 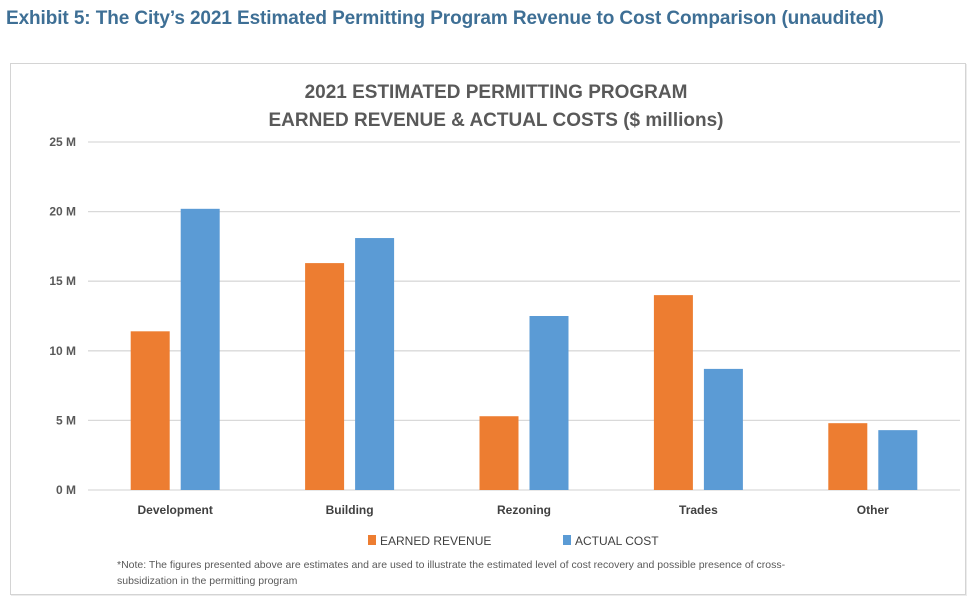 What do you see at coordinates (62, 281) in the screenshot?
I see `y-tick-label: 15 M` at bounding box center [62, 281].